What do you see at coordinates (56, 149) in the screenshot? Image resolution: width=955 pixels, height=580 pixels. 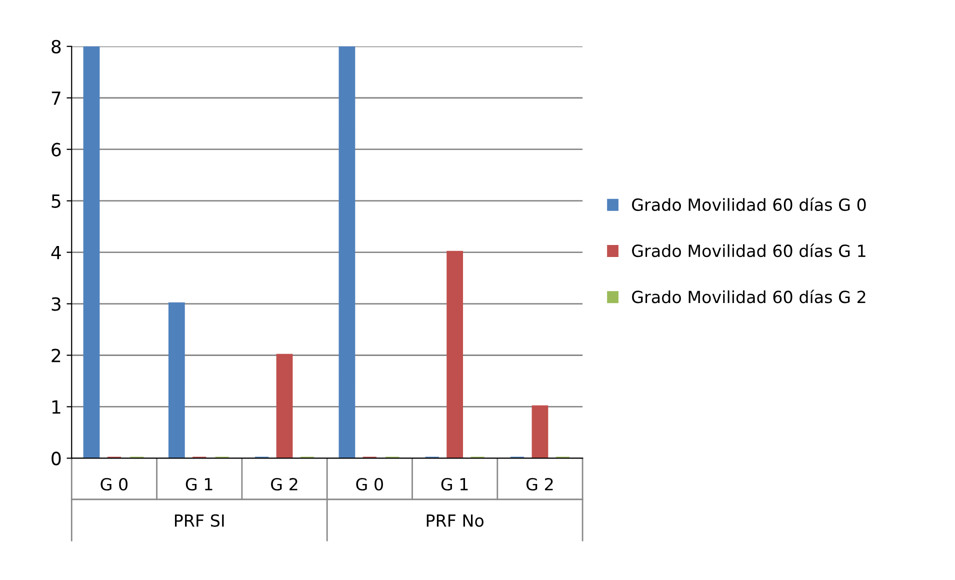 I see `y-tick-label: 6` at bounding box center [56, 149].